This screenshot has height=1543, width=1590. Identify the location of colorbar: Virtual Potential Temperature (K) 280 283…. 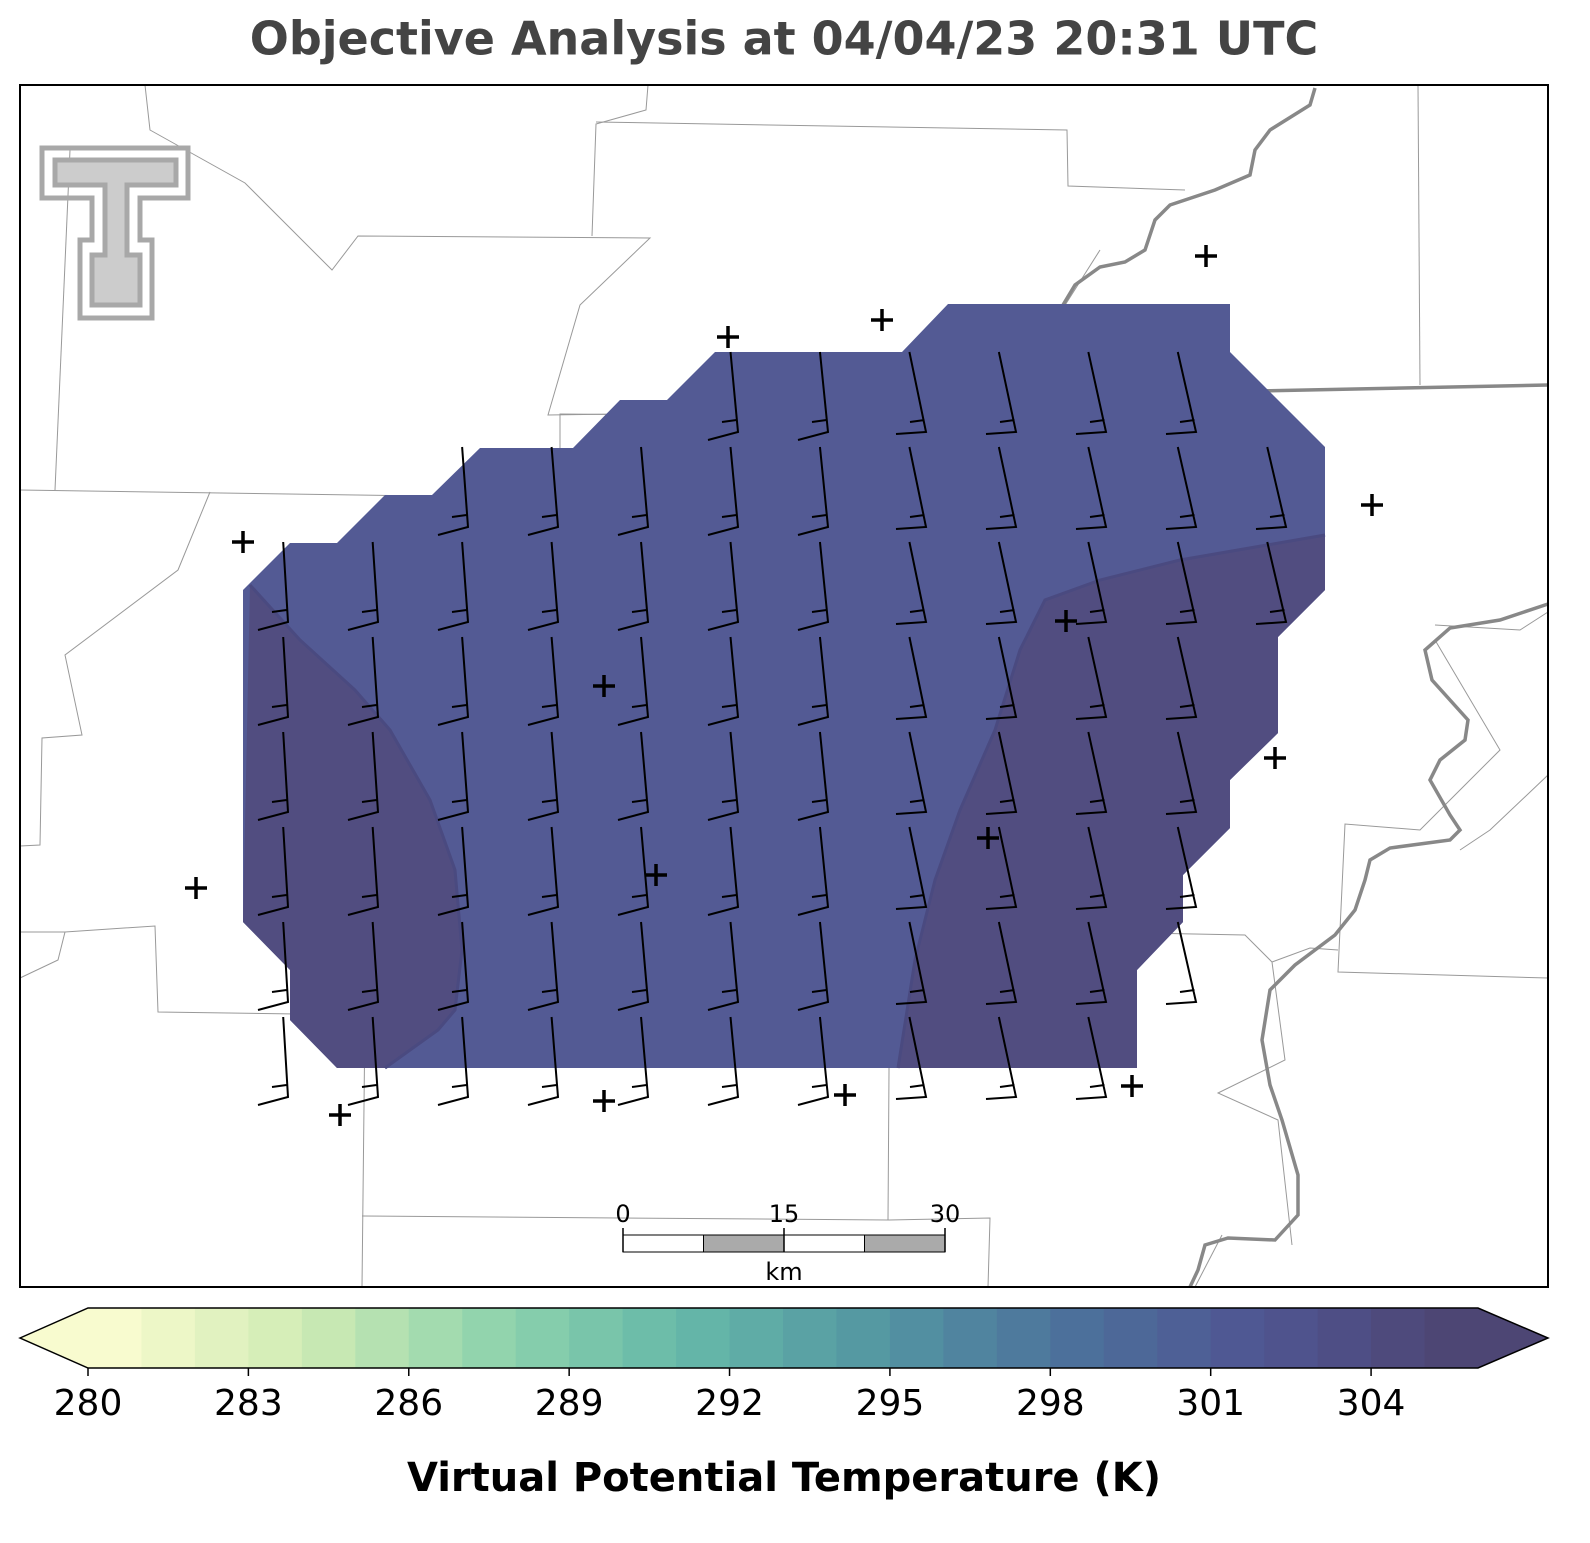
(784, 1404).